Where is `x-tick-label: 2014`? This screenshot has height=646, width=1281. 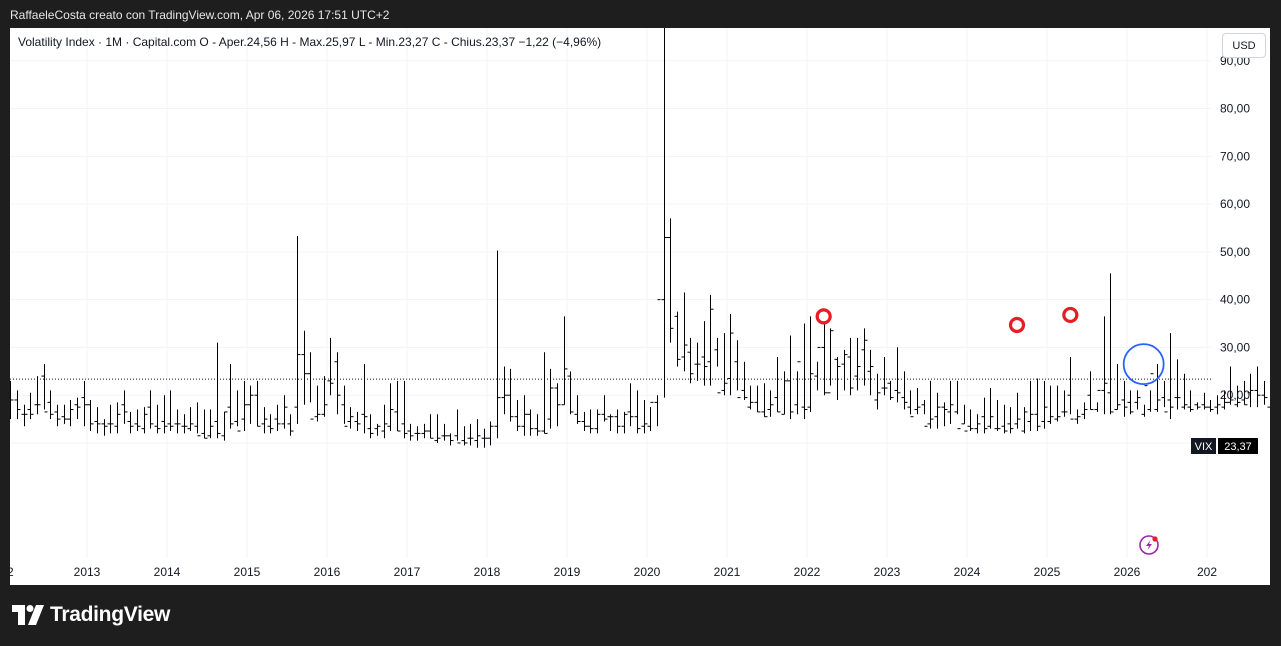 x-tick-label: 2014 is located at coordinates (167, 572).